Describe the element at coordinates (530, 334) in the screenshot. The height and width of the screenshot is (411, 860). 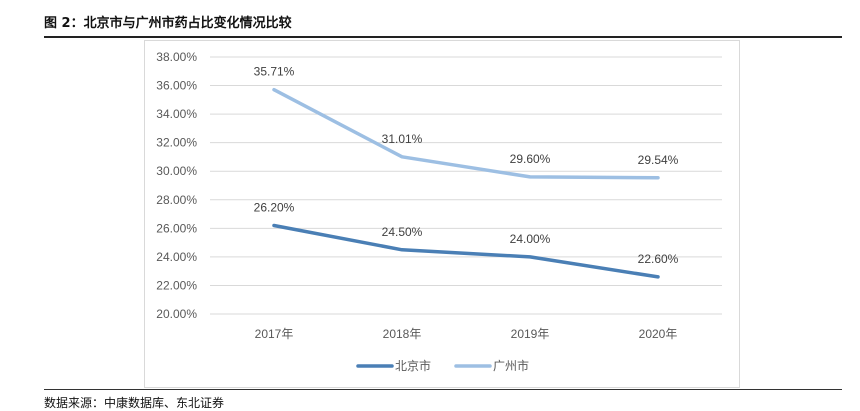
I see `x-tick-label: 2019年` at that location.